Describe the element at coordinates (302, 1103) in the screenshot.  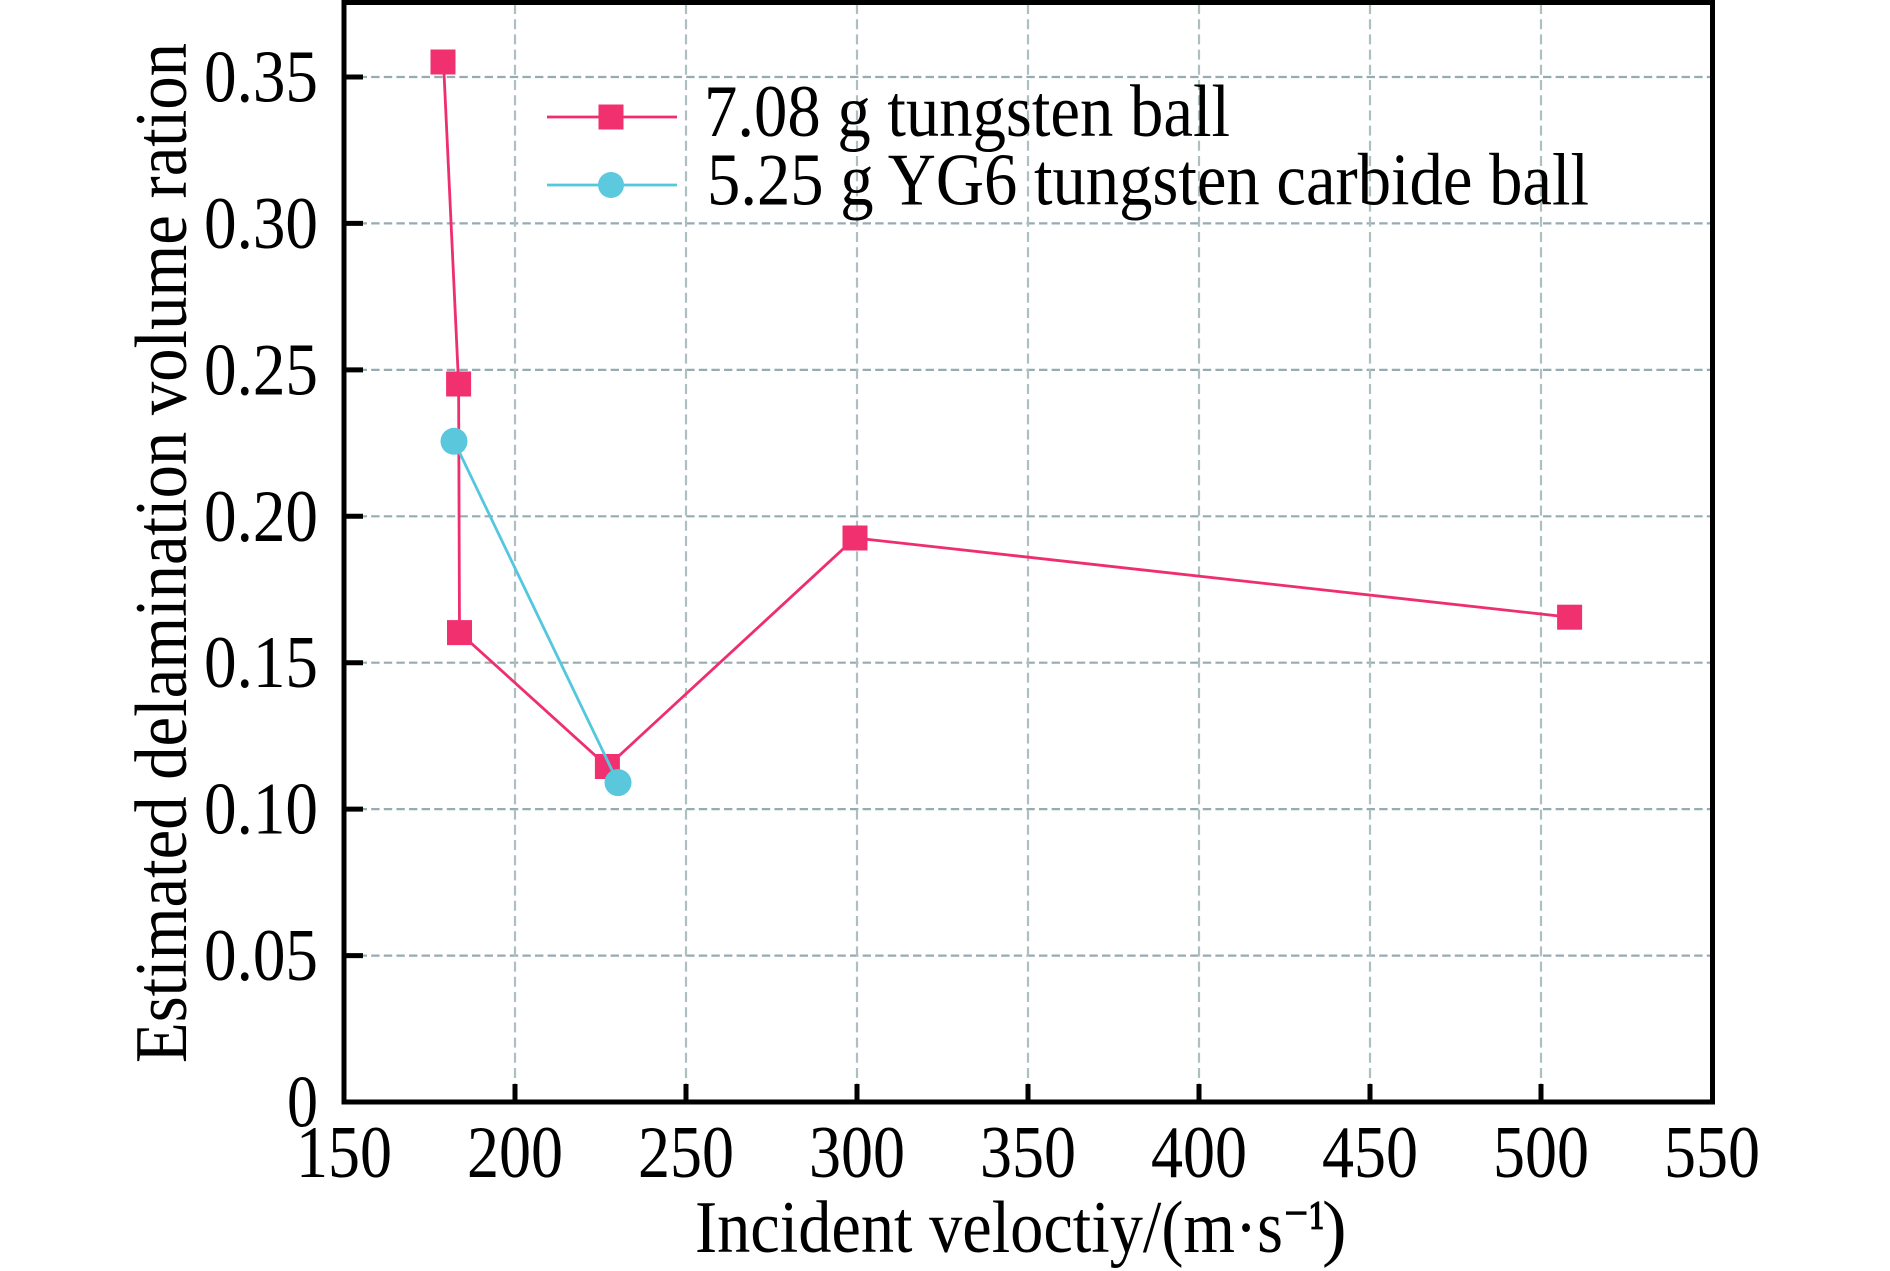
I see `svg-text: 0` at that location.